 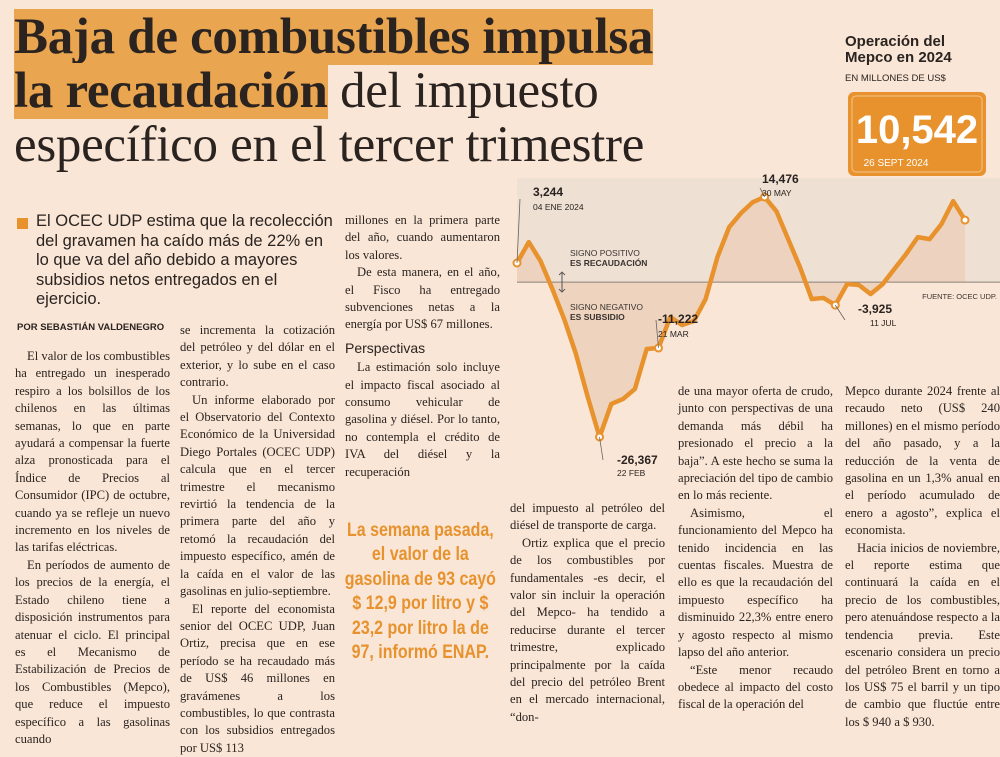 I want to click on point-value-label: 14,476, so click(x=780, y=179).